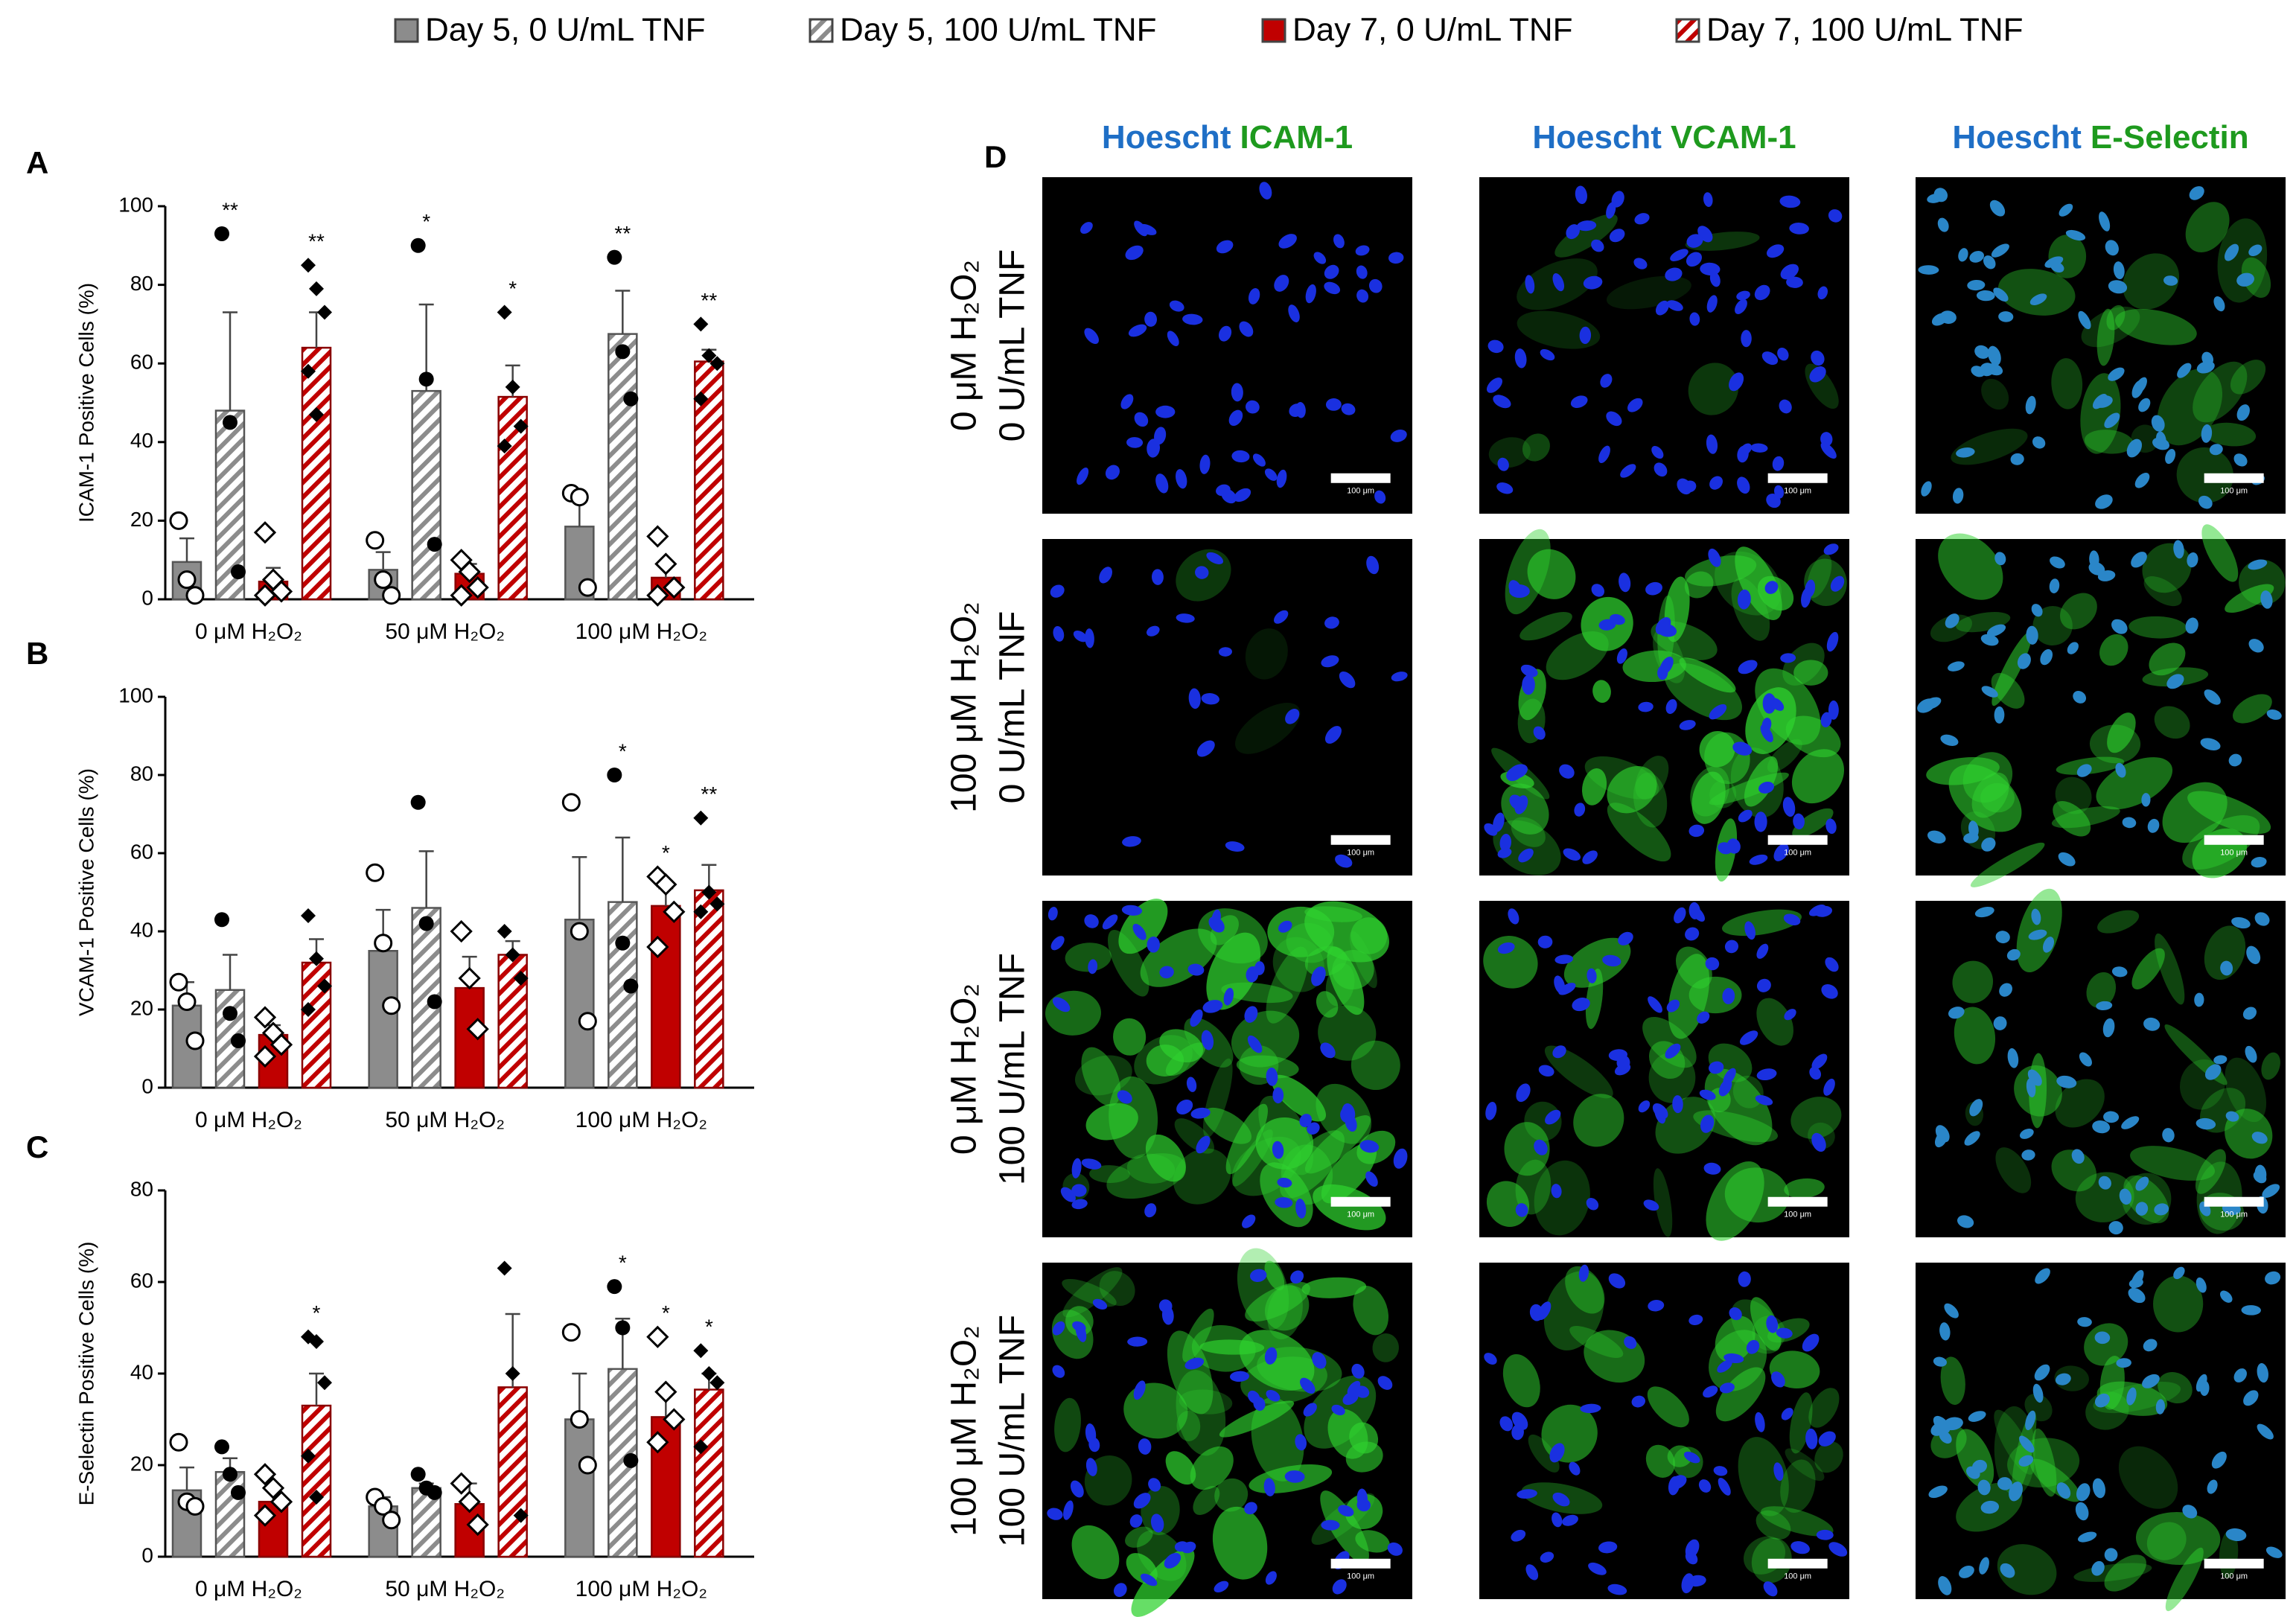  What do you see at coordinates (1360, 1563) in the screenshot?
I see `scale-bar` at bounding box center [1360, 1563].